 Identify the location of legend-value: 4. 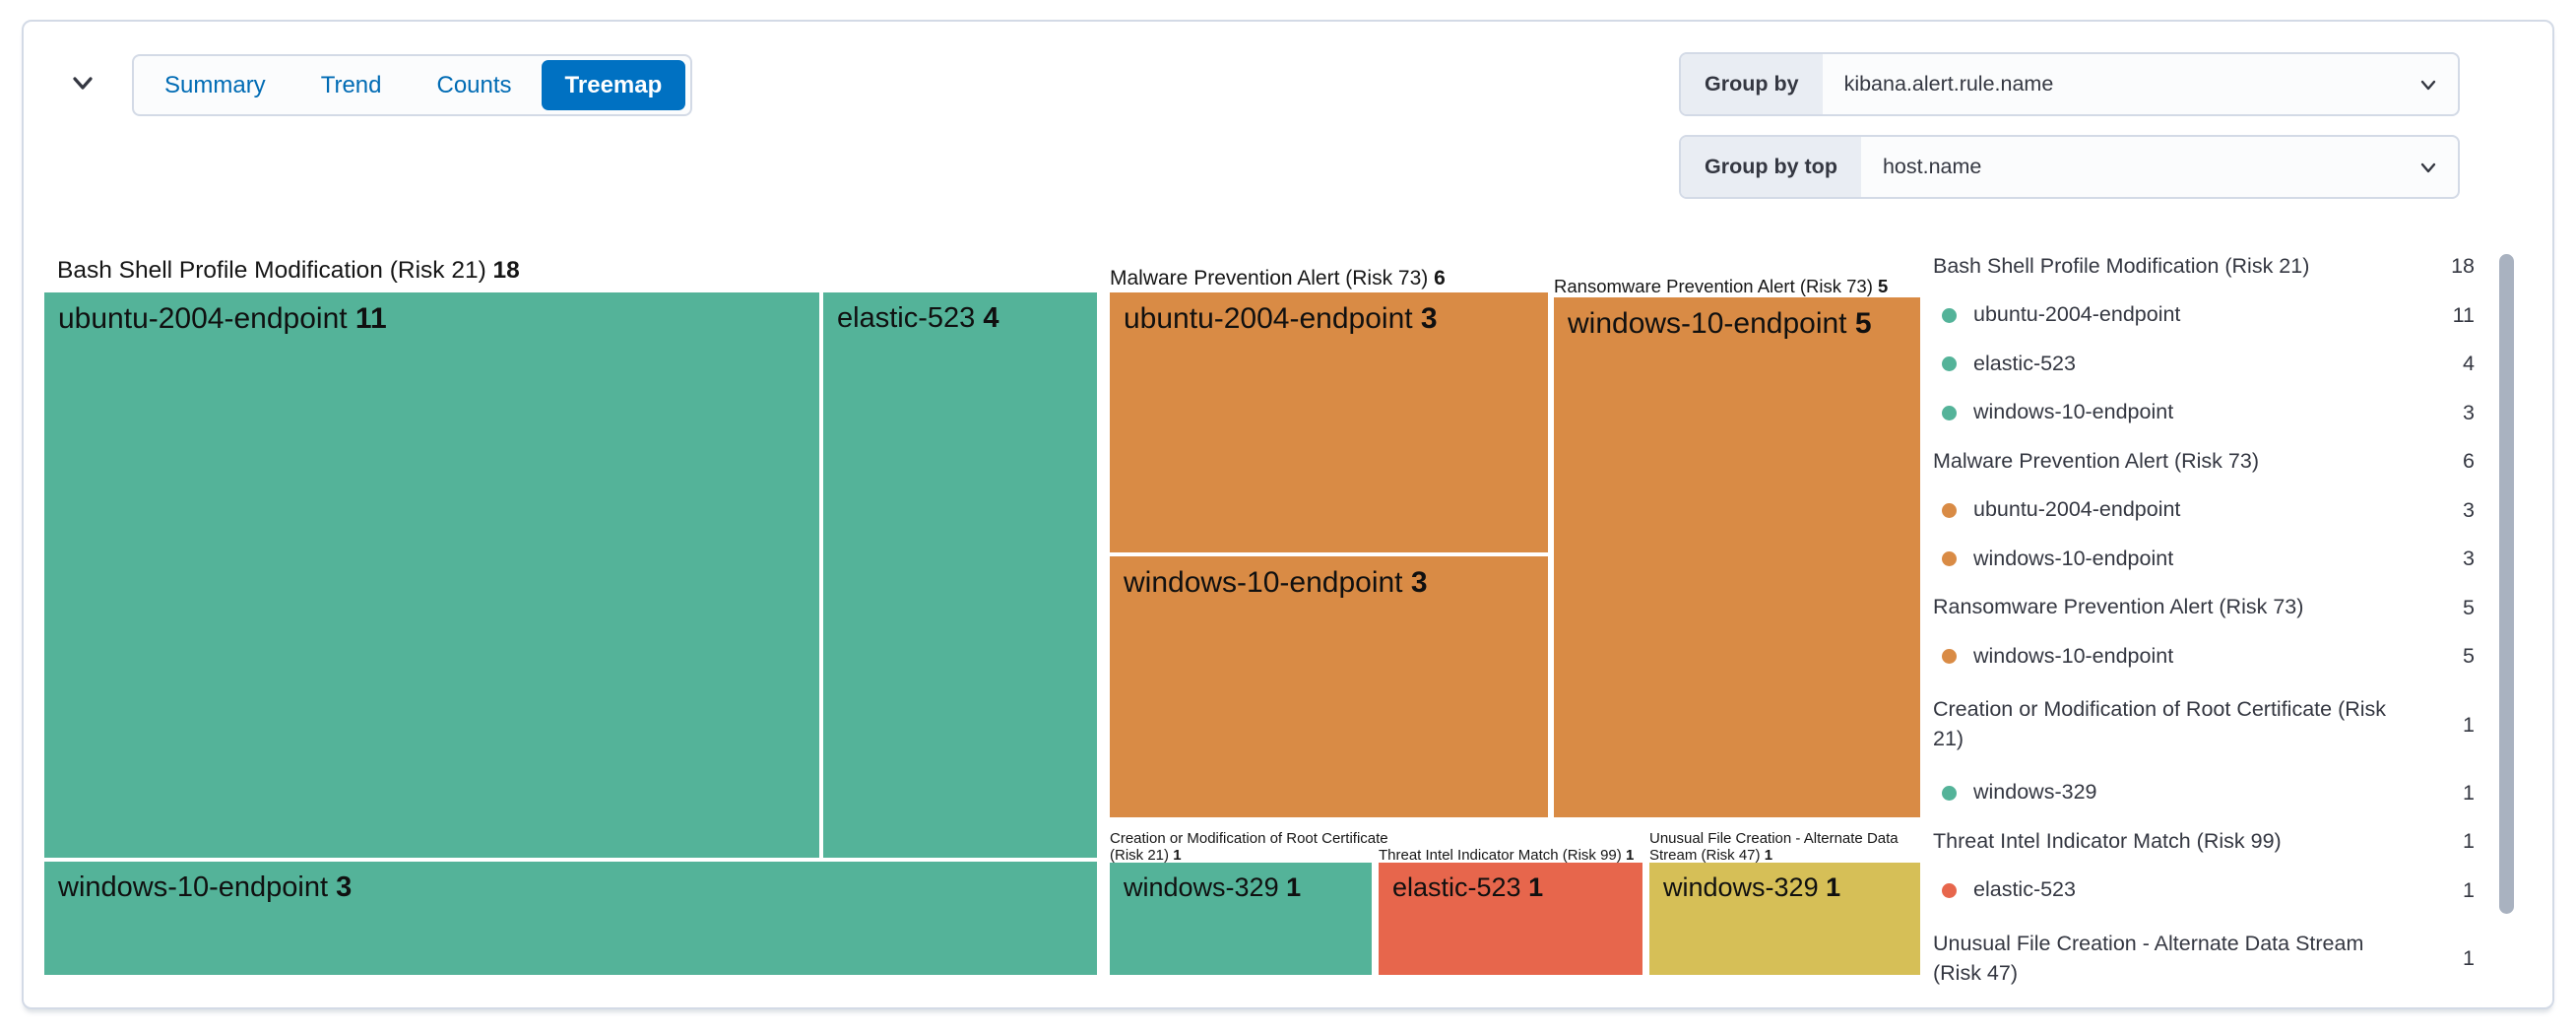
(2469, 364).